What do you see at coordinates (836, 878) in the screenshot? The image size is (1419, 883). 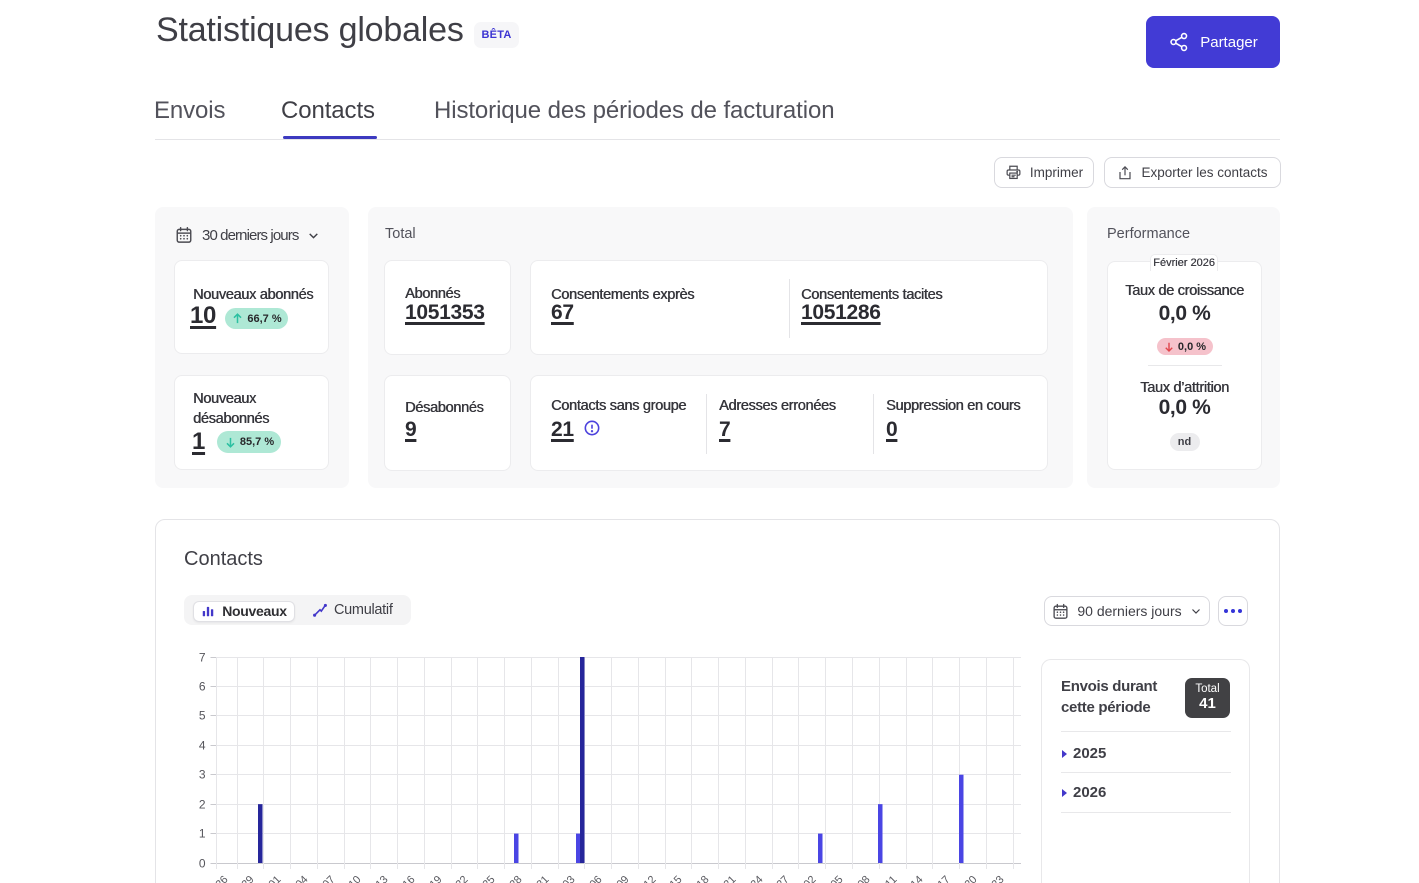 I see `svg-text: 05` at bounding box center [836, 878].